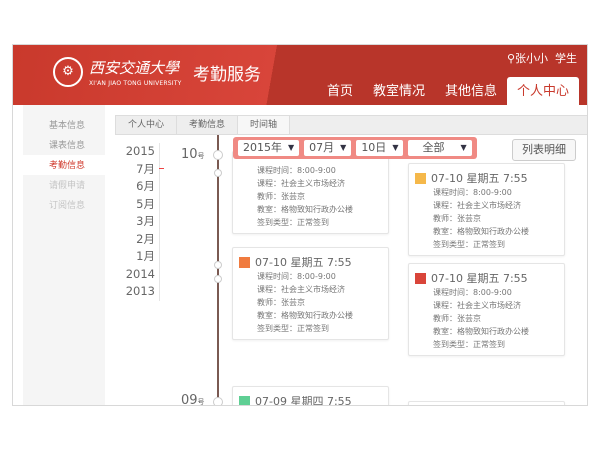  I want to click on day-select: 10日 ▼, so click(380, 148).